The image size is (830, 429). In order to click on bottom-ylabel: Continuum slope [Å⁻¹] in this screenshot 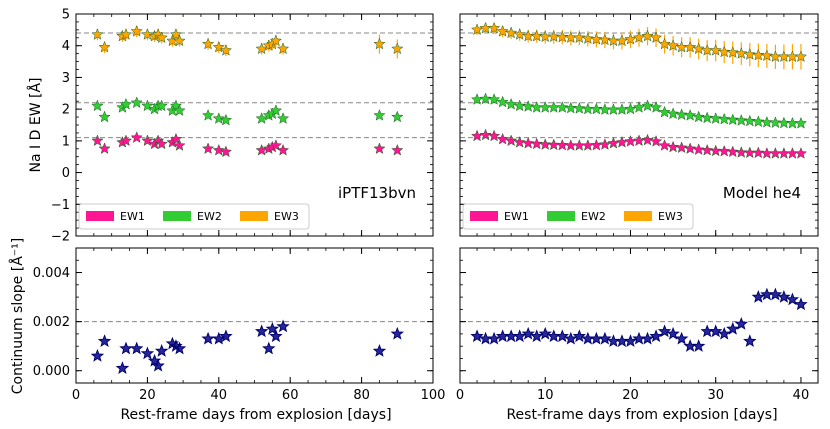, I will do `click(17, 316)`.